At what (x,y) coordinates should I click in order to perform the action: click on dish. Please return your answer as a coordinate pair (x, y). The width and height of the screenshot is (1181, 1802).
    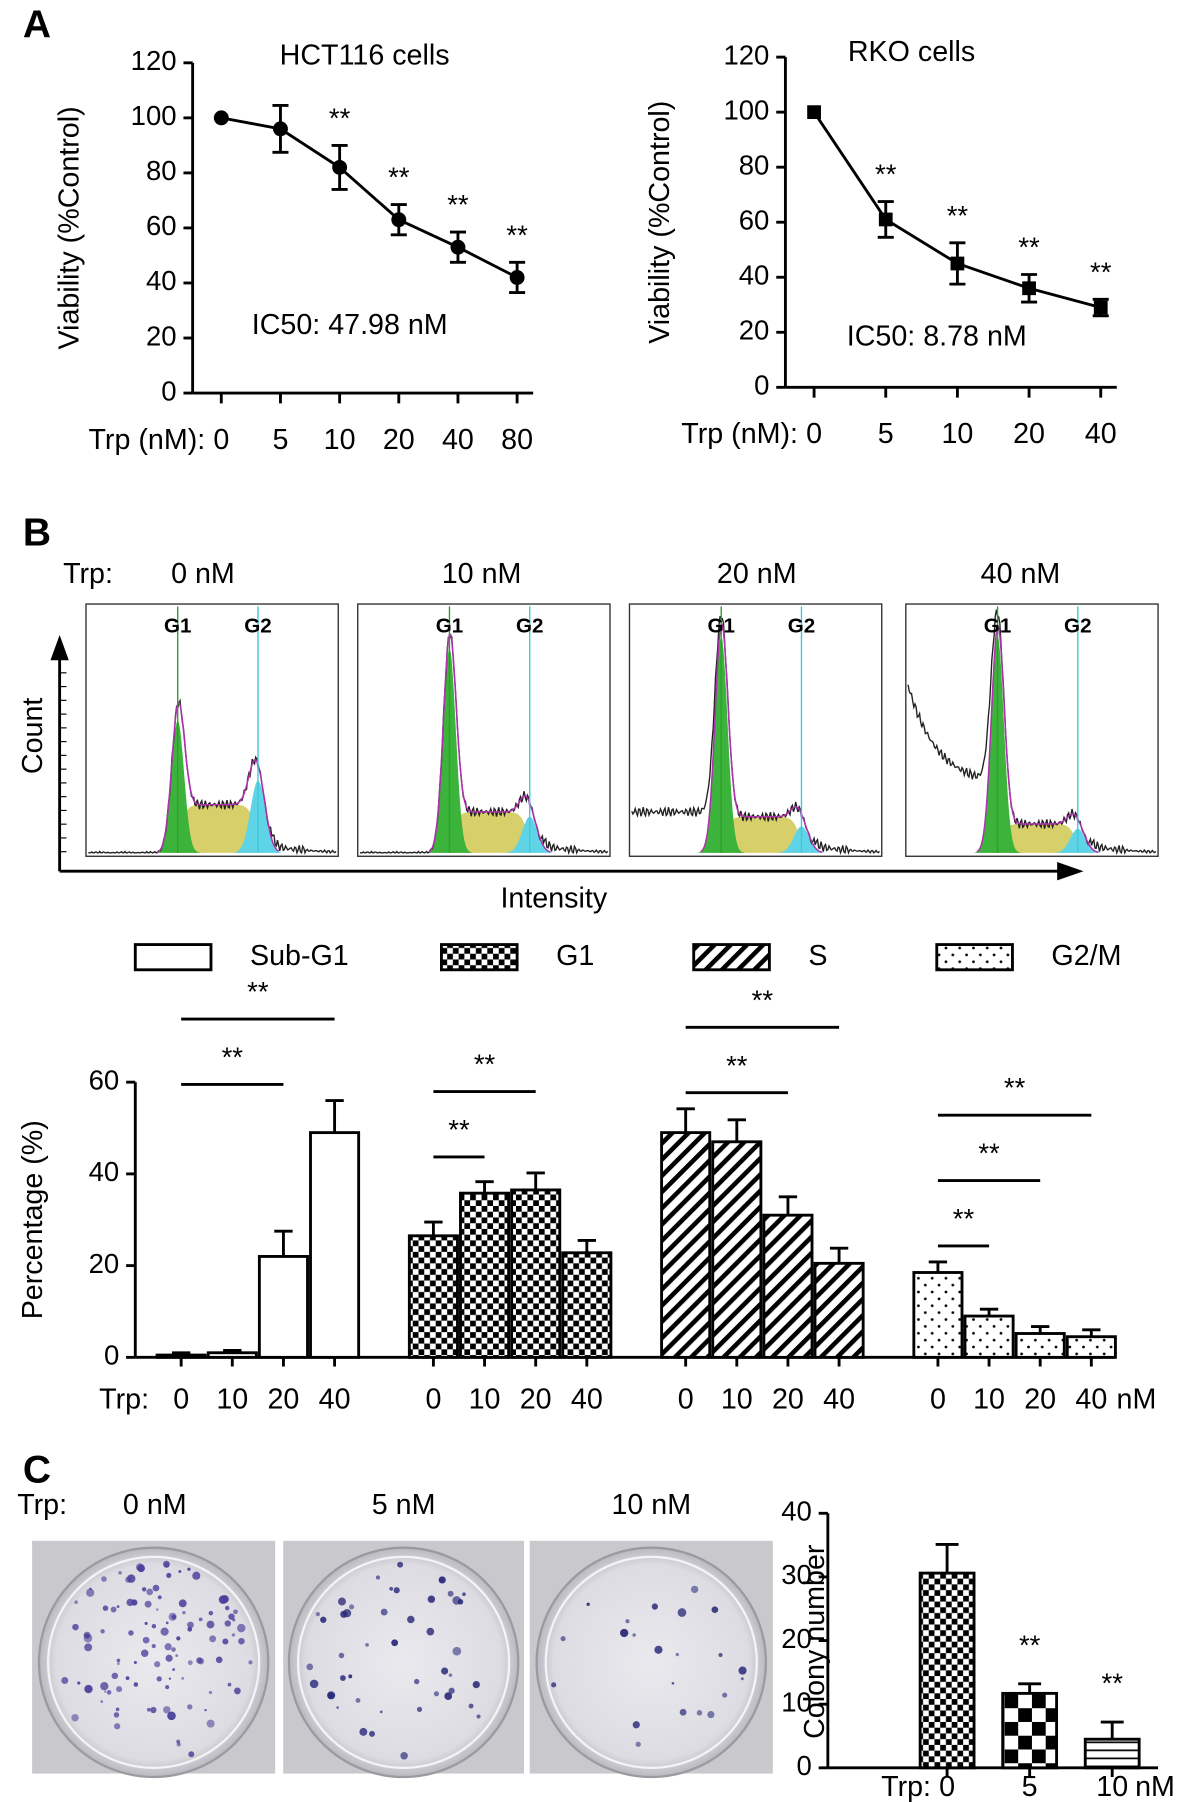
    Looking at the image, I should click on (153, 1662).